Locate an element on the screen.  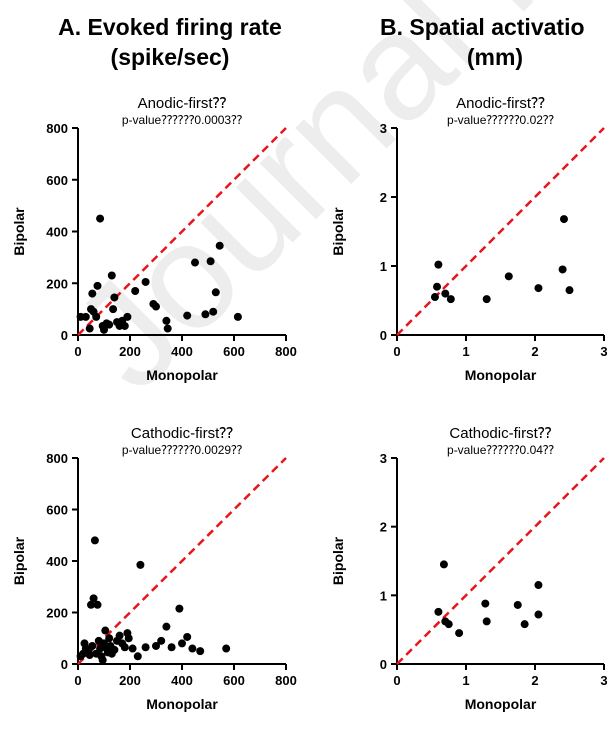
chart-title: Cathodic-first⁇ is located at coordinates (500, 433).